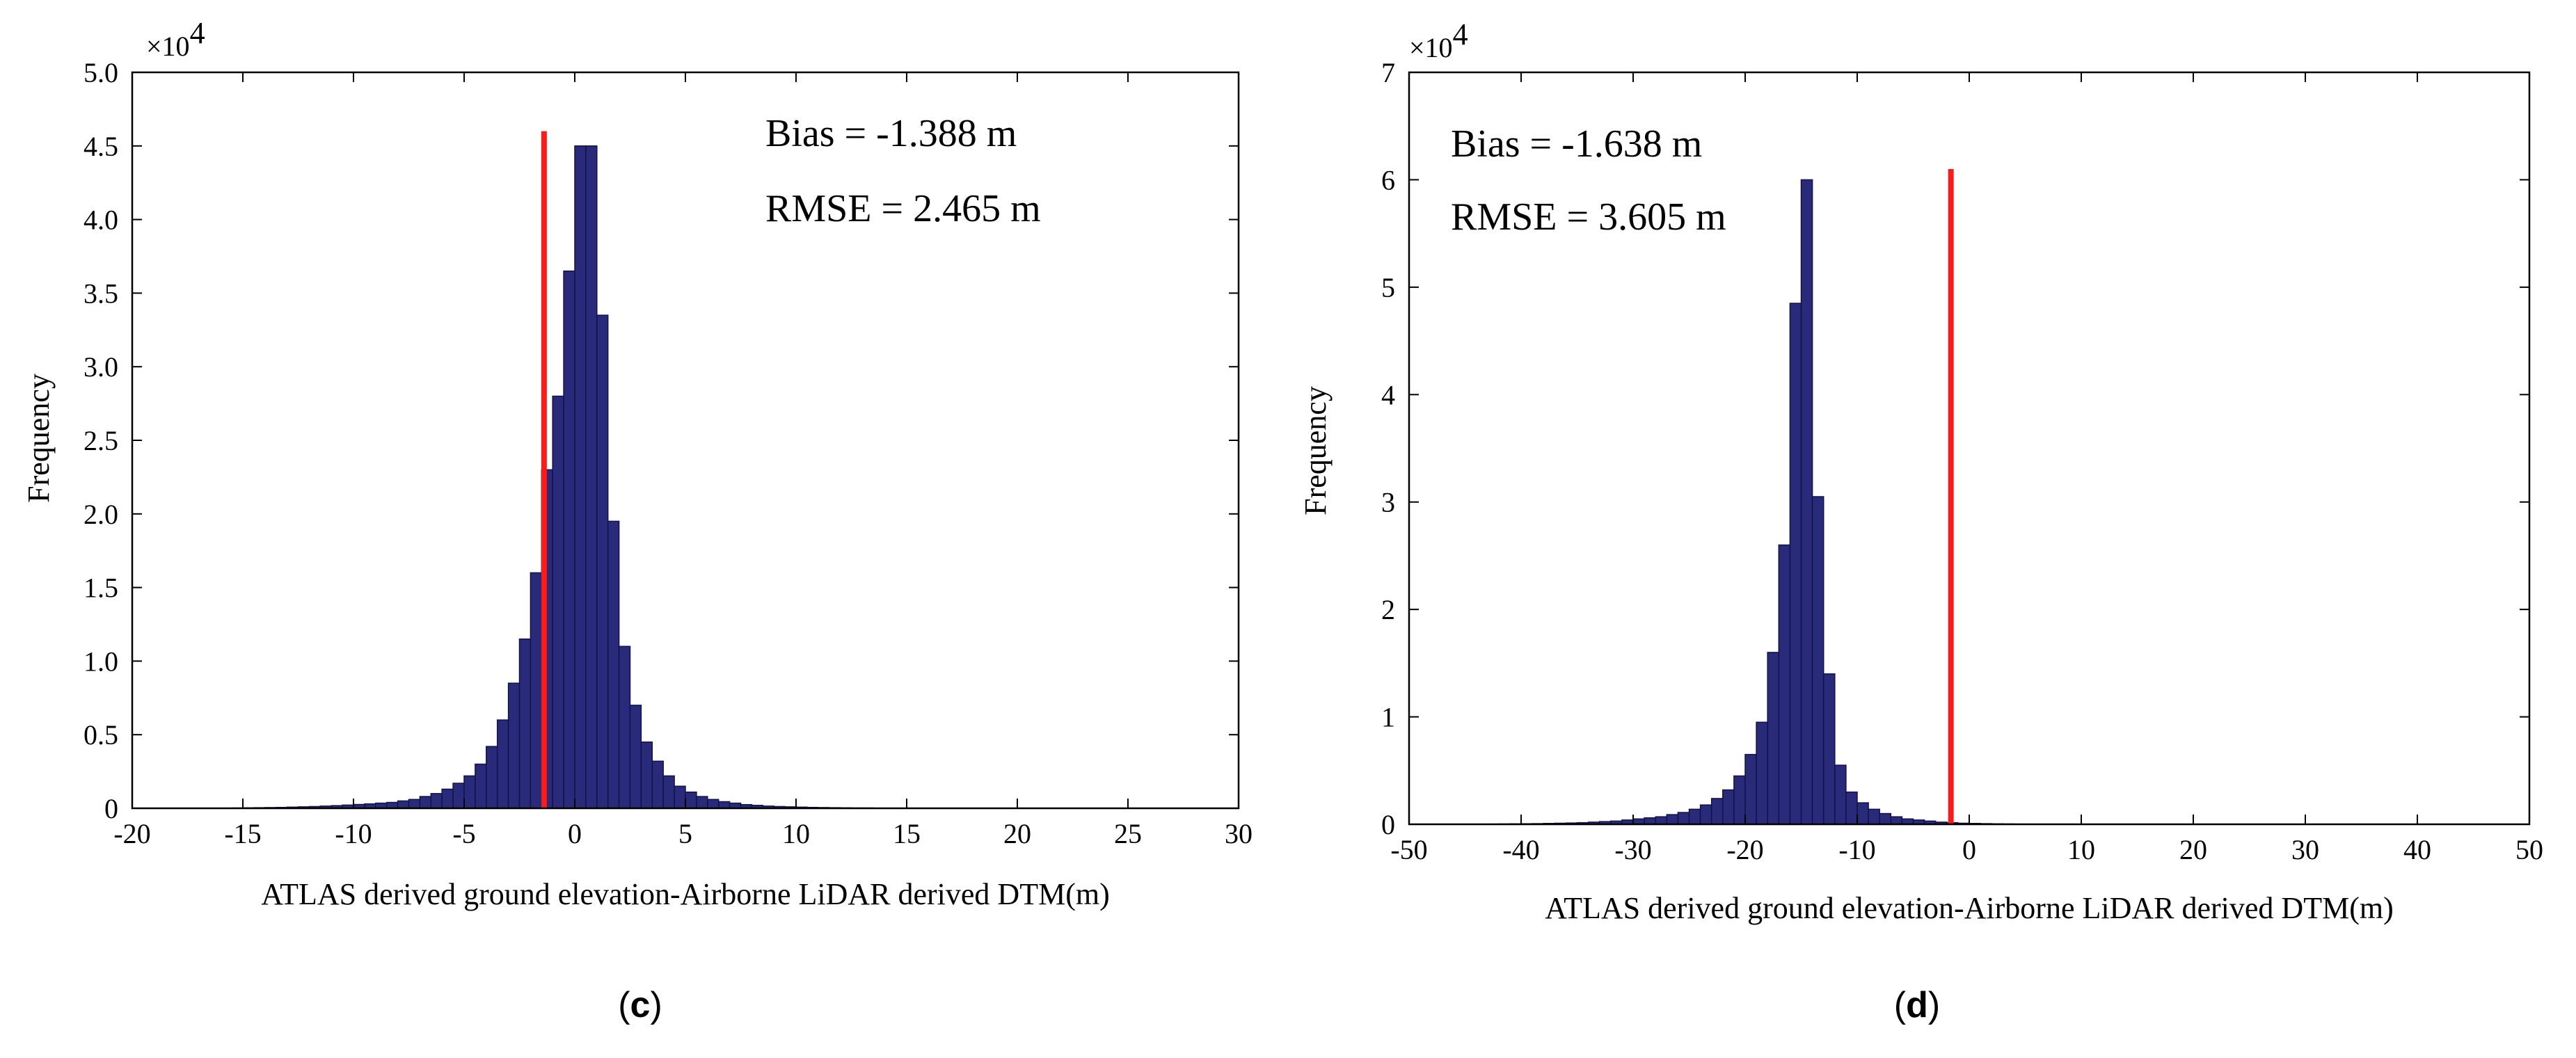 Image resolution: width=2576 pixels, height=1058 pixels. What do you see at coordinates (2193, 849) in the screenshot?
I see `x-tick-label: 20` at bounding box center [2193, 849].